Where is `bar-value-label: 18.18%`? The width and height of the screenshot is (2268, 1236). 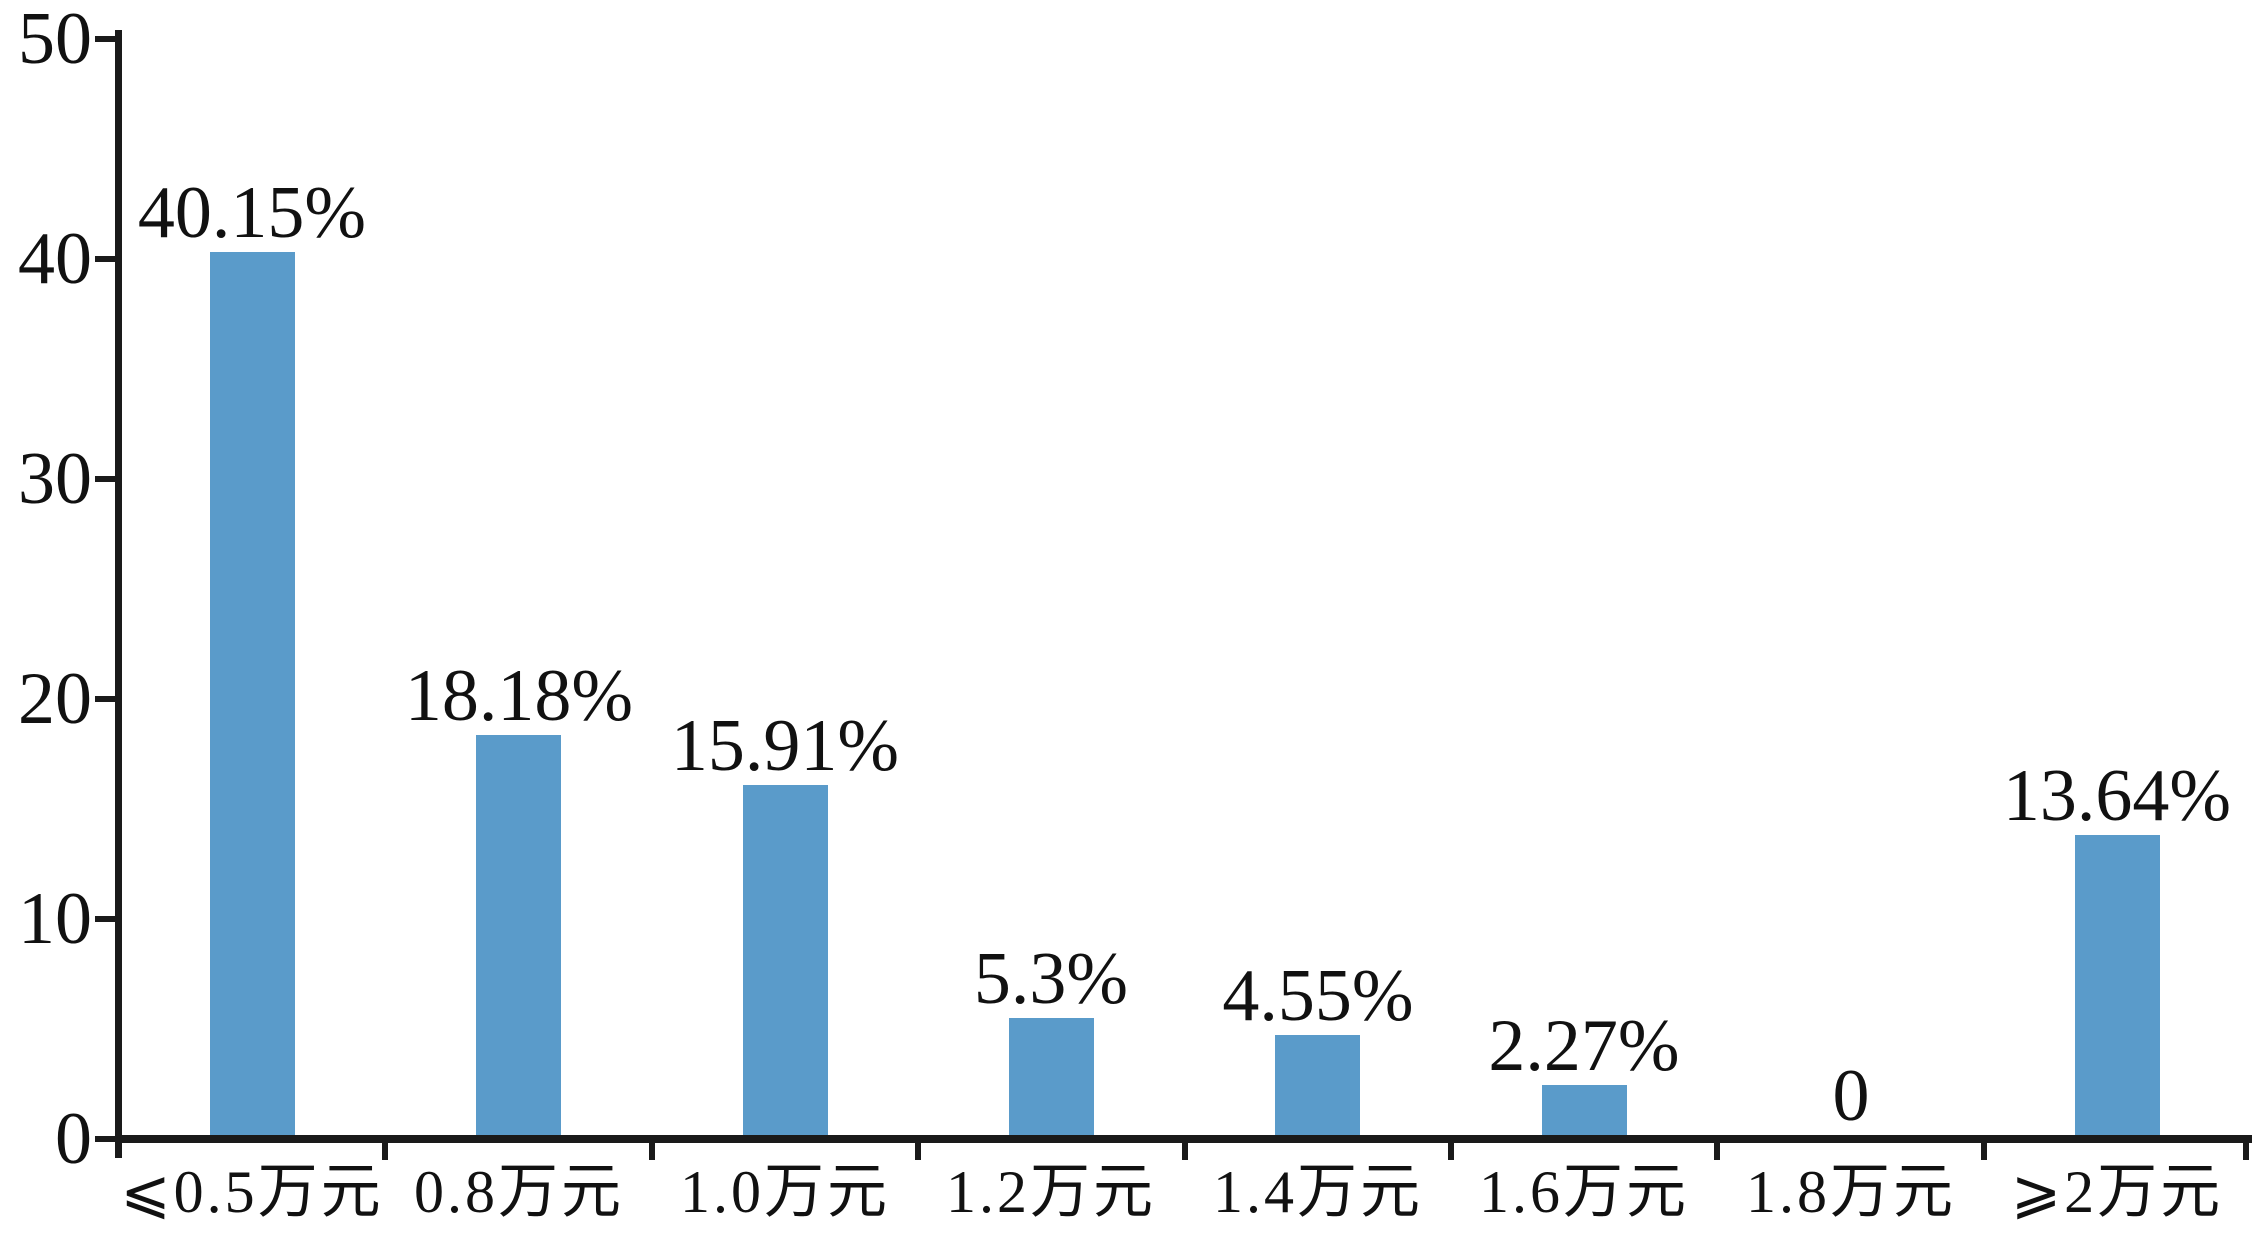 bar-value-label: 18.18% is located at coordinates (519, 696).